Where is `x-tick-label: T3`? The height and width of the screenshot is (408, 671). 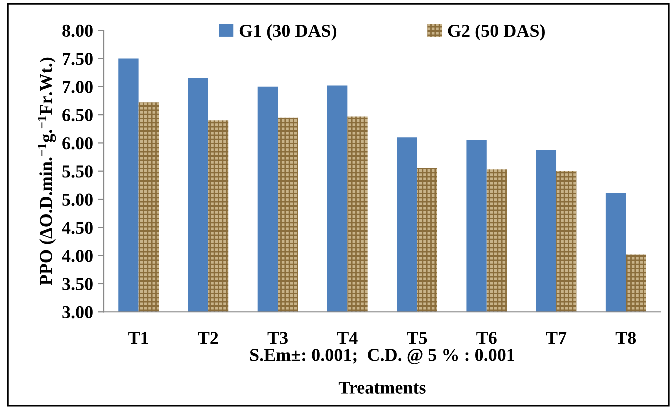 x-tick-label: T3 is located at coordinates (278, 338).